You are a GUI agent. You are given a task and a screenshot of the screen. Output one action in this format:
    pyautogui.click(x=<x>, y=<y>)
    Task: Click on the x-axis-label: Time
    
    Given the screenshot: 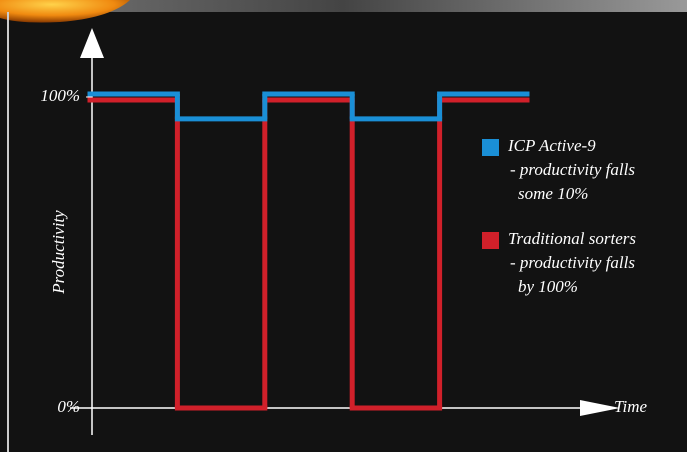 What is the action you would take?
    pyautogui.click(x=631, y=406)
    